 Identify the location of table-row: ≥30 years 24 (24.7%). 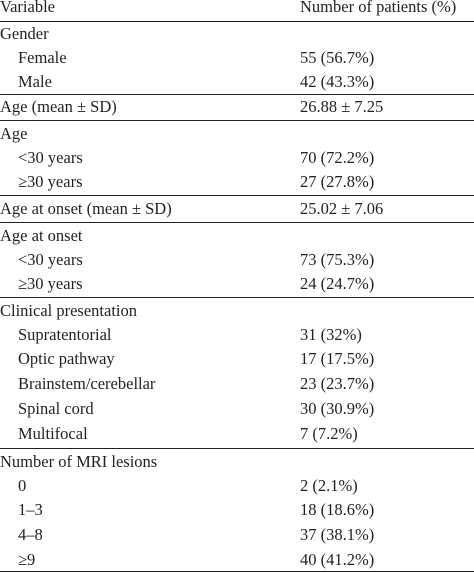
(237, 284).